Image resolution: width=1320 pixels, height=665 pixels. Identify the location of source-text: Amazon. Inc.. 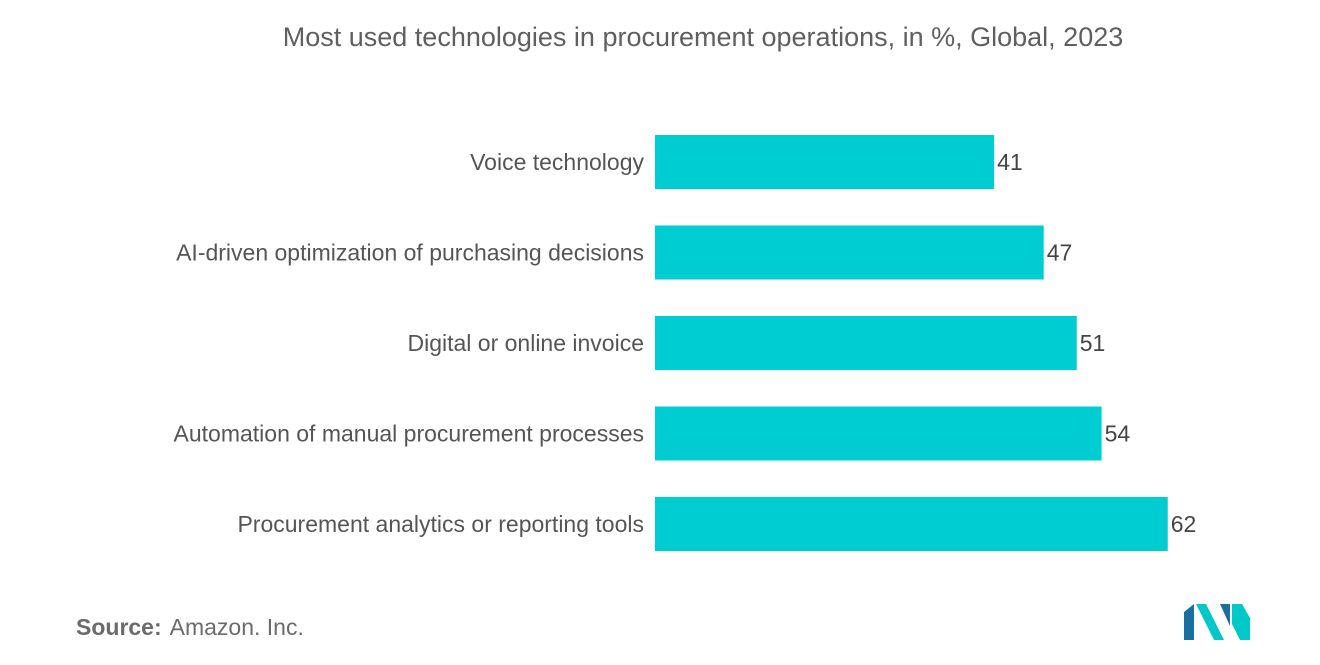
(236, 627).